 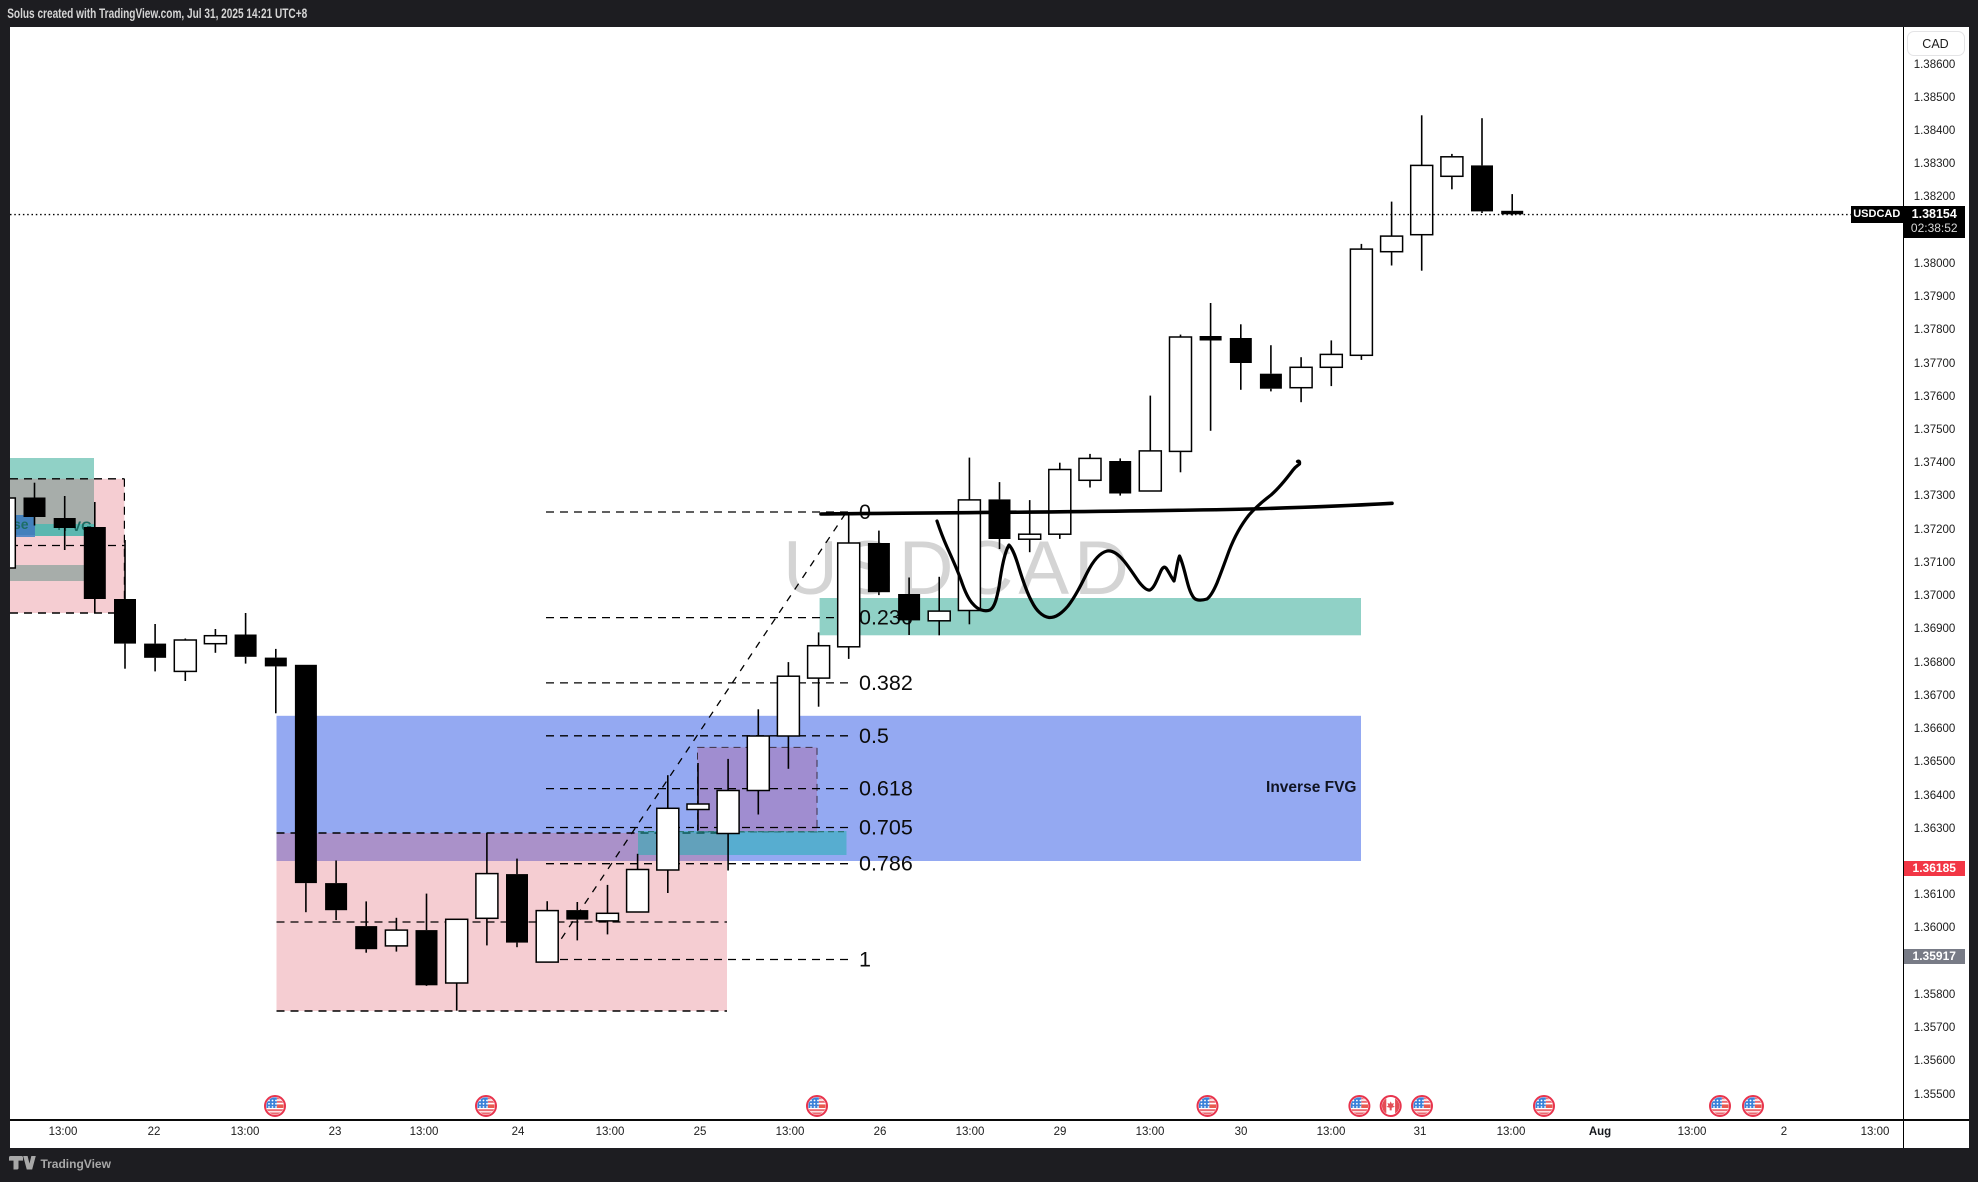 I want to click on svg-text: 1, so click(x=865, y=960).